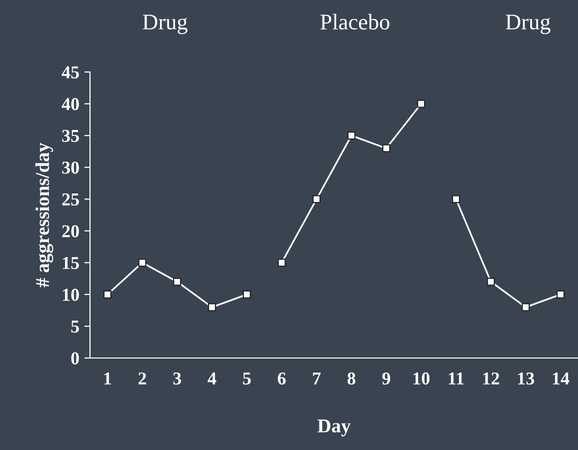 This screenshot has height=450, width=578. What do you see at coordinates (70, 104) in the screenshot?
I see `y-tick-label: 40` at bounding box center [70, 104].